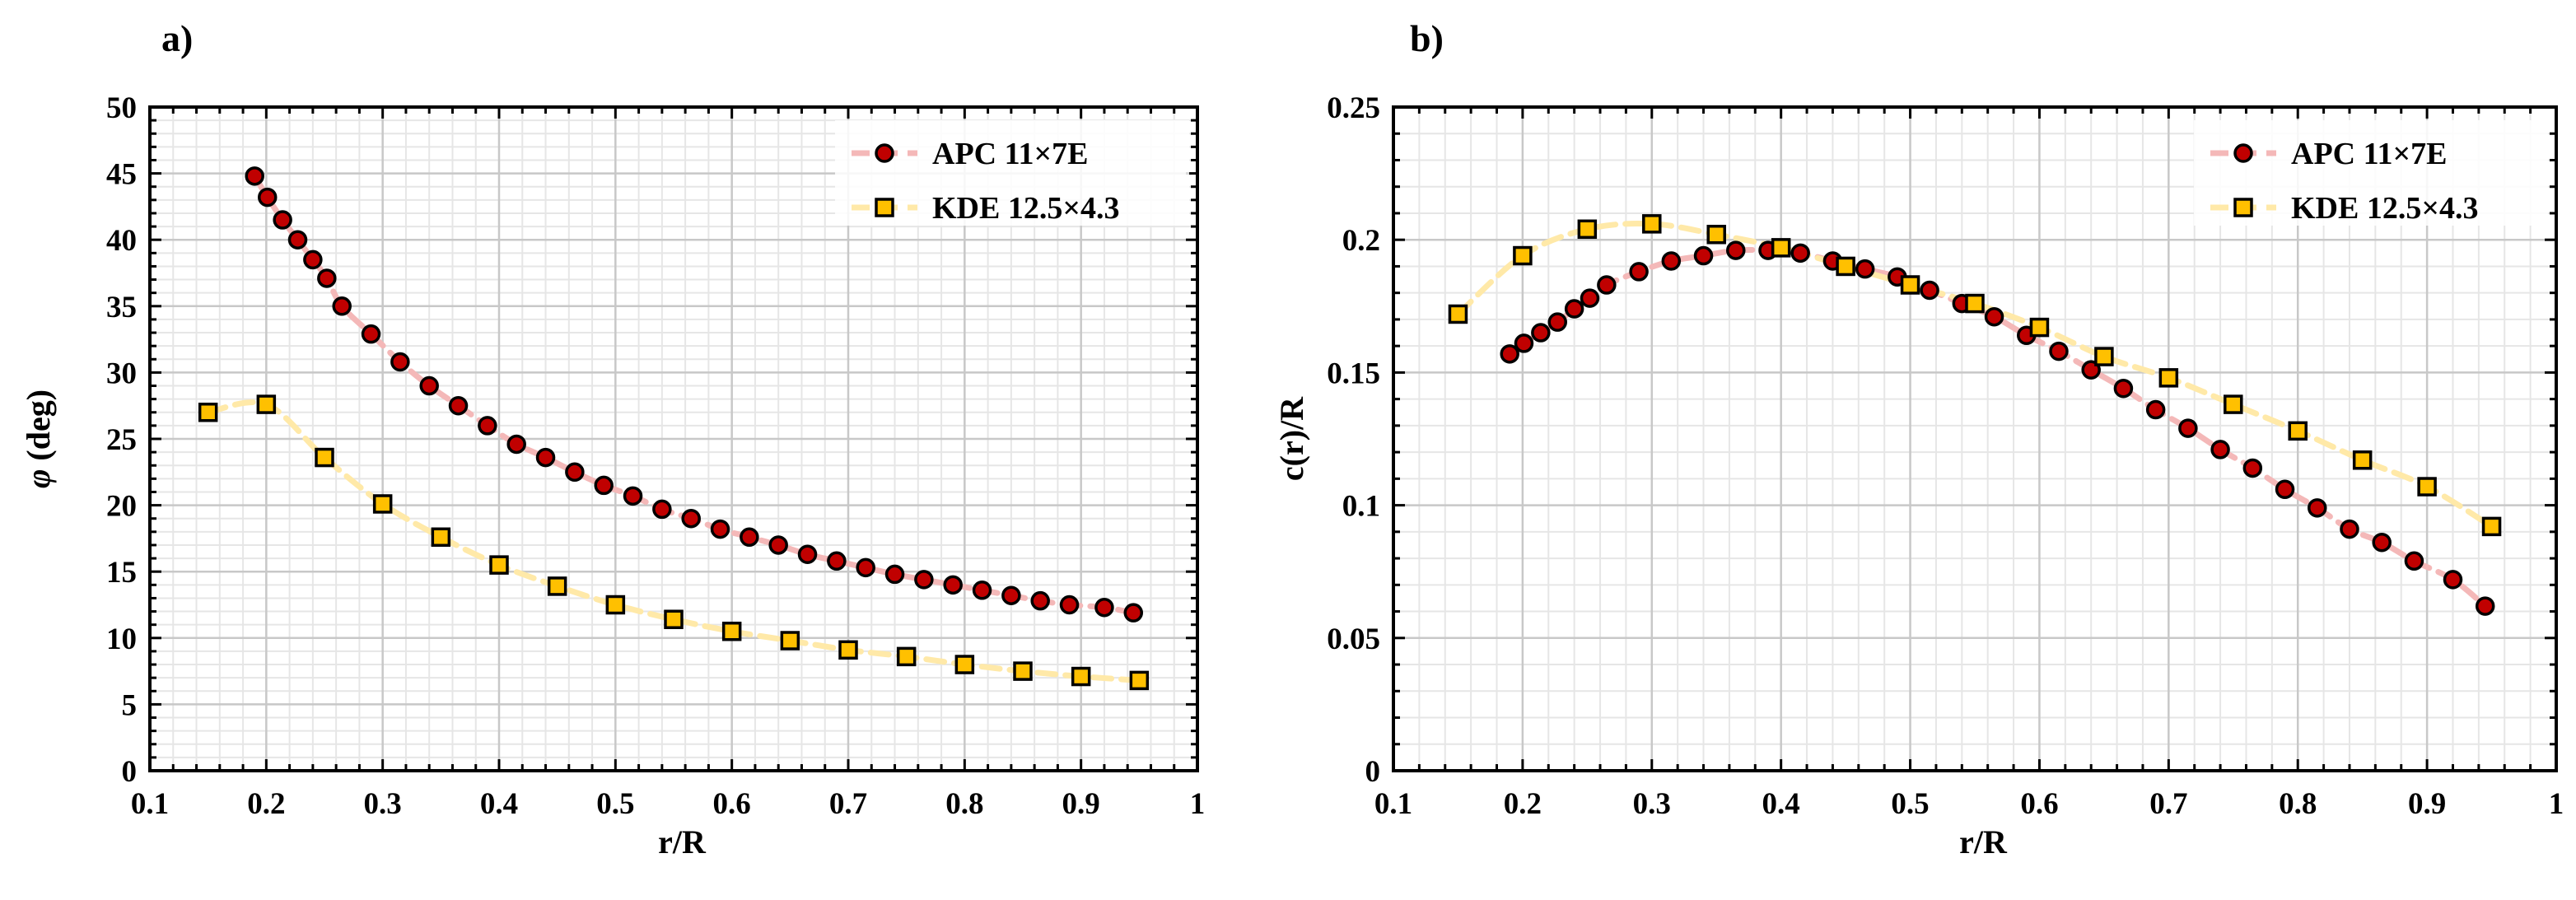  Describe the element at coordinates (1361, 241) in the screenshot. I see `y-tick-label: 0.2` at that location.